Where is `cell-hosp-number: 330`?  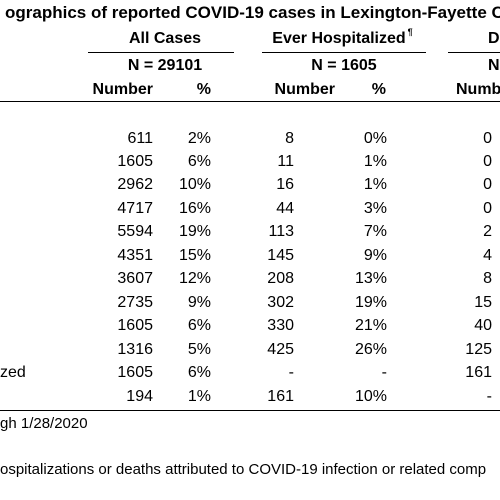
cell-hosp-number: 330 is located at coordinates (280, 325).